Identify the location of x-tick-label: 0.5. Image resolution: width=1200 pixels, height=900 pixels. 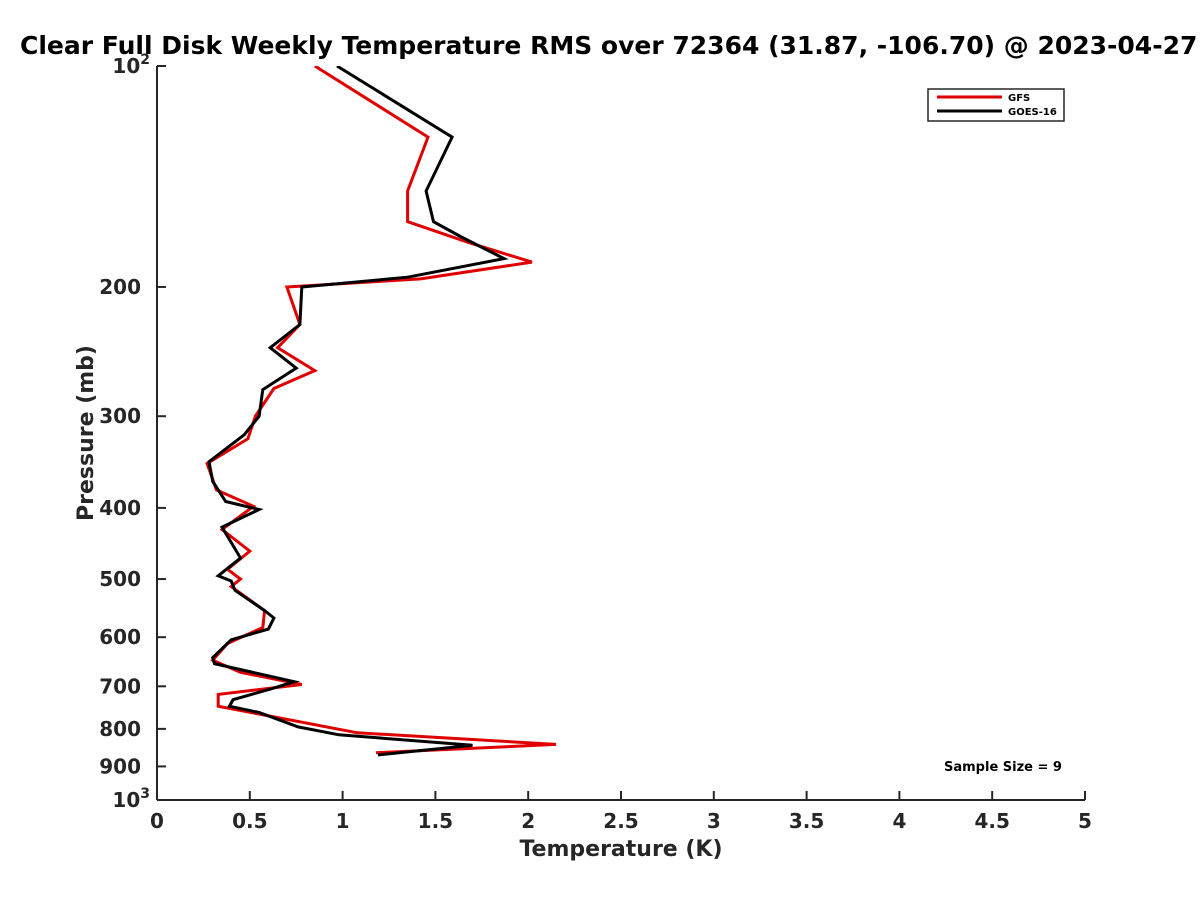
(249, 821).